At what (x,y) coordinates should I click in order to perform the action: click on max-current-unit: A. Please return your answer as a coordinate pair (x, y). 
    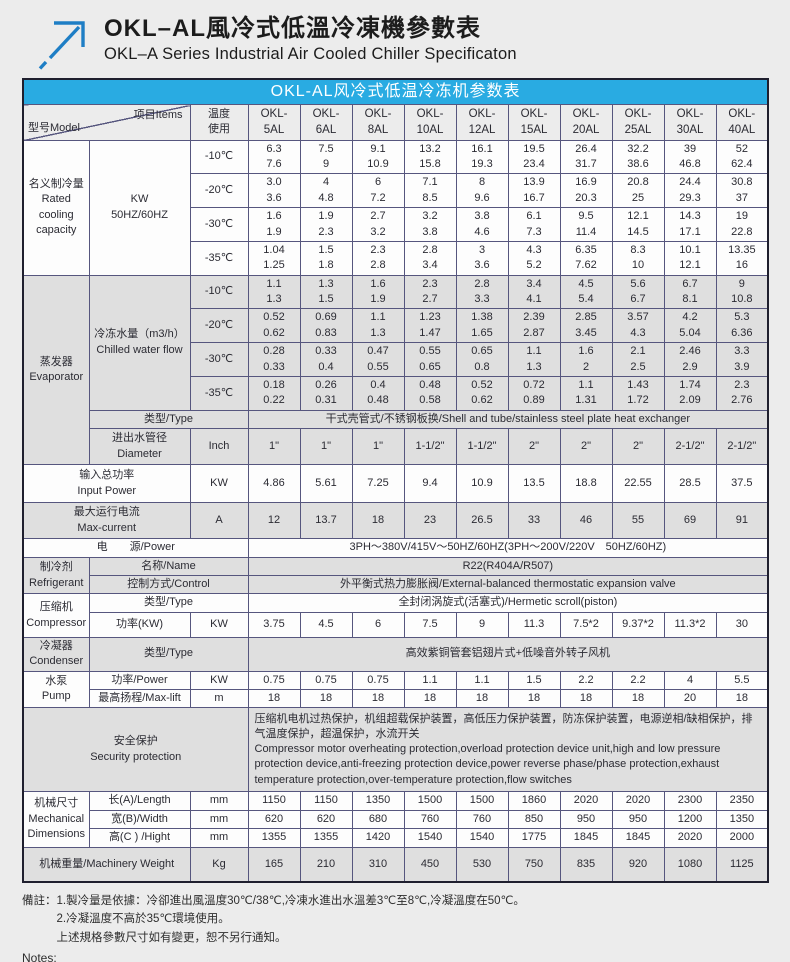
    Looking at the image, I should click on (219, 521).